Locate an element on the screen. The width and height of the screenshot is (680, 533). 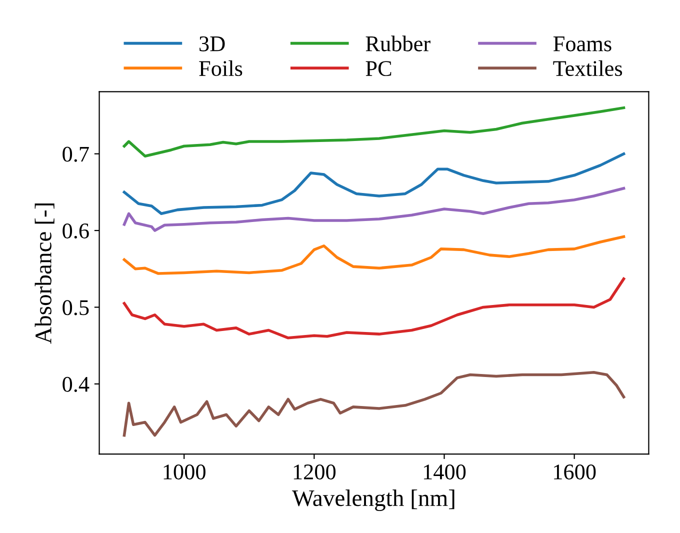
legend-label: Foils is located at coordinates (220, 68).